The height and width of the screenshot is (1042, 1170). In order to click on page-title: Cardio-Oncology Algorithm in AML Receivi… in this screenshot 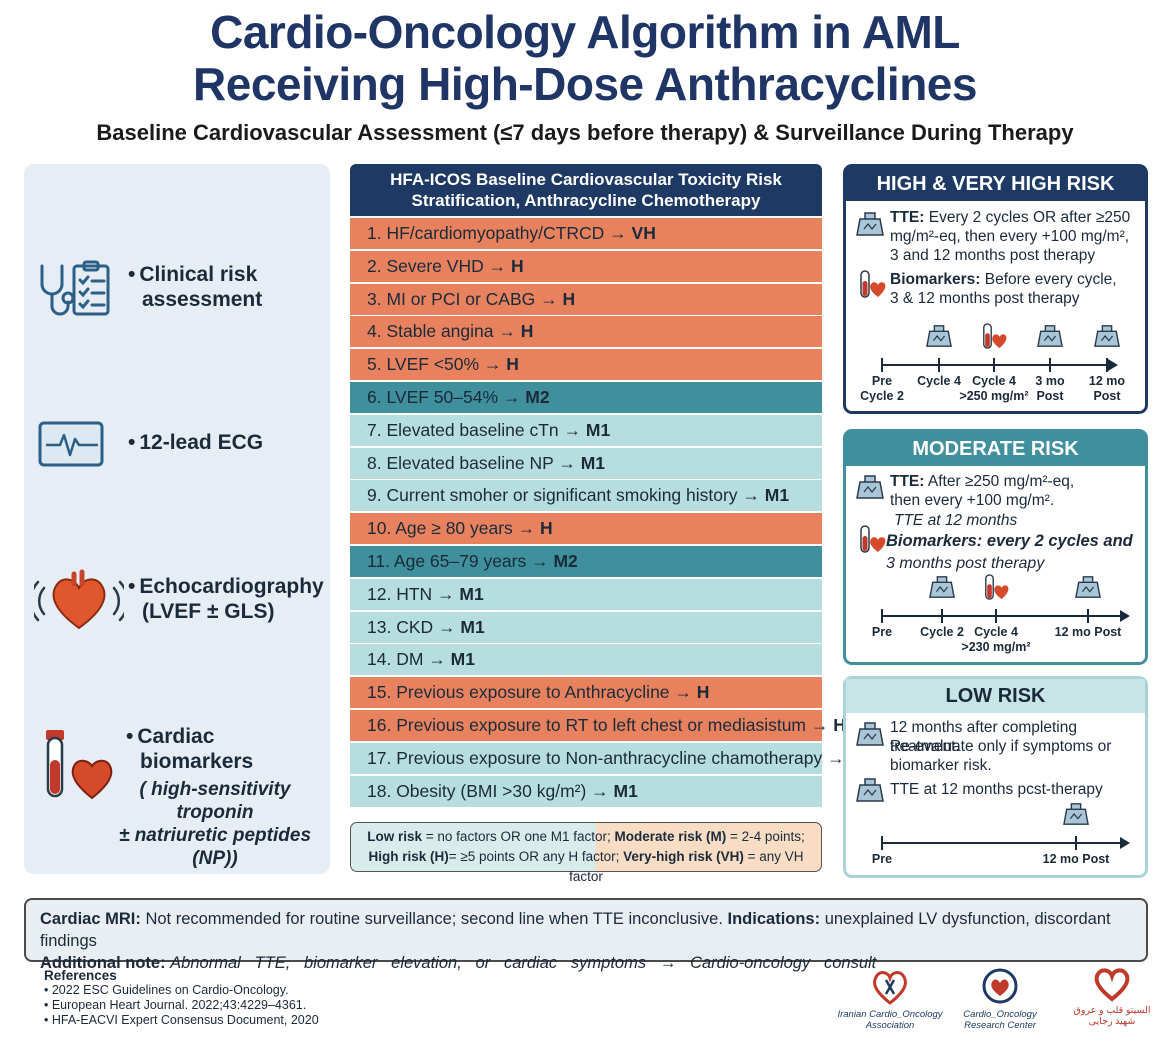, I will do `click(585, 58)`.